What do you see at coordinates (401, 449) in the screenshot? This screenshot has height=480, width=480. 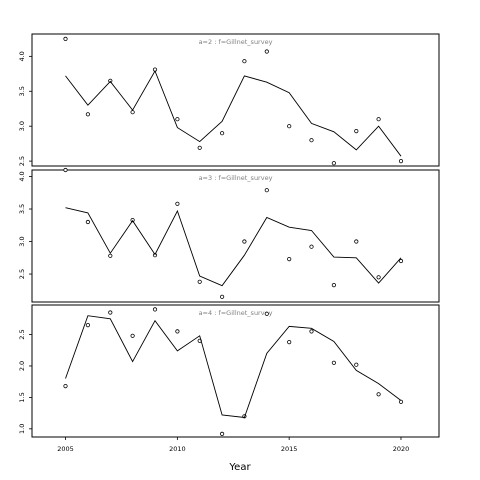 I see `x-tick-label: 2020` at bounding box center [401, 449].